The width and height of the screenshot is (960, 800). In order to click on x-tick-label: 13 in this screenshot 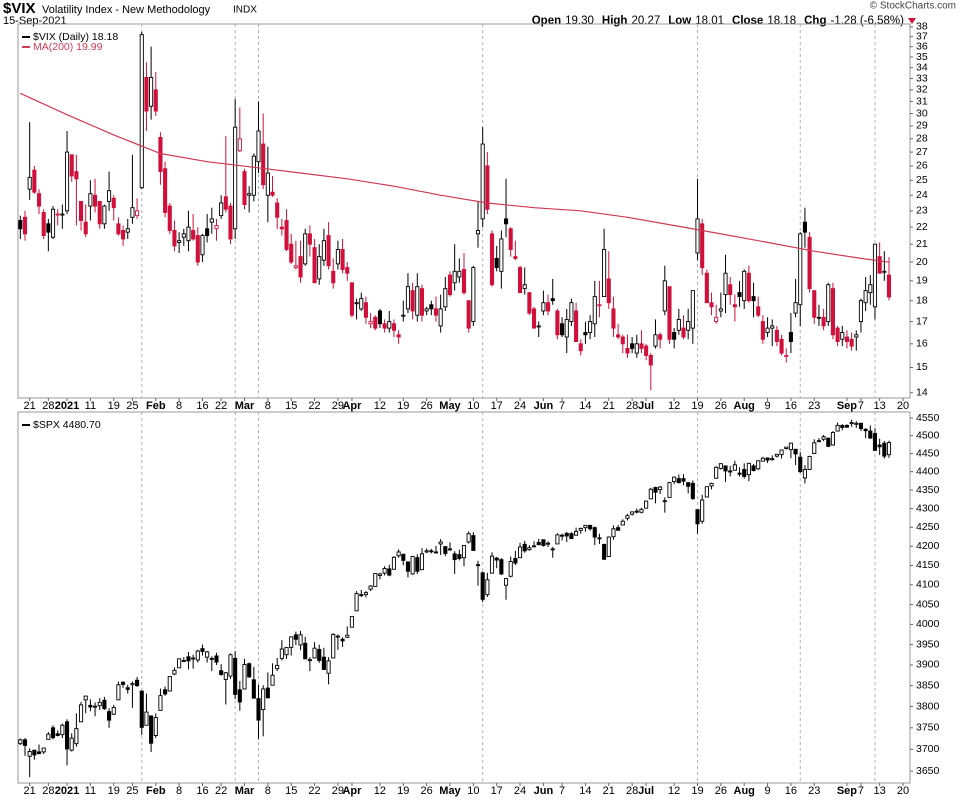, I will do `click(880, 791)`.